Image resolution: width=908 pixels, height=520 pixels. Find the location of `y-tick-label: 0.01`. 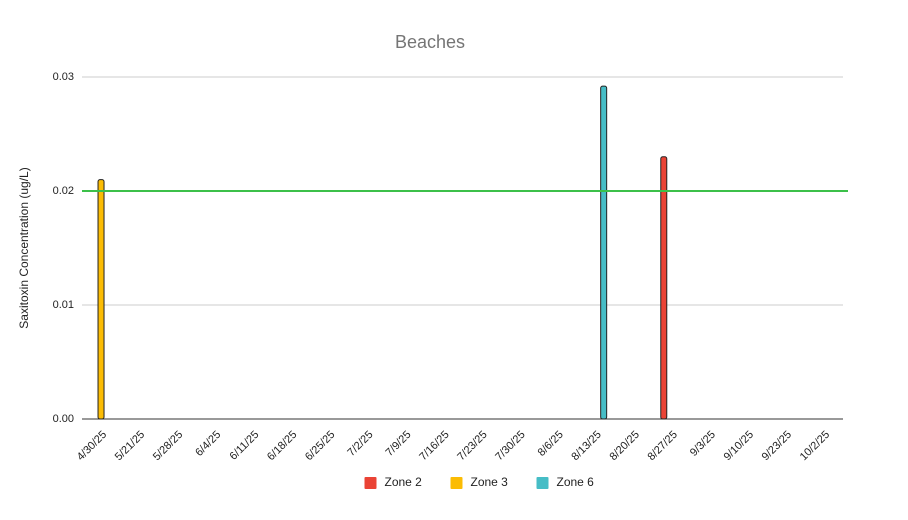

y-tick-label: 0.01 is located at coordinates (63, 305).